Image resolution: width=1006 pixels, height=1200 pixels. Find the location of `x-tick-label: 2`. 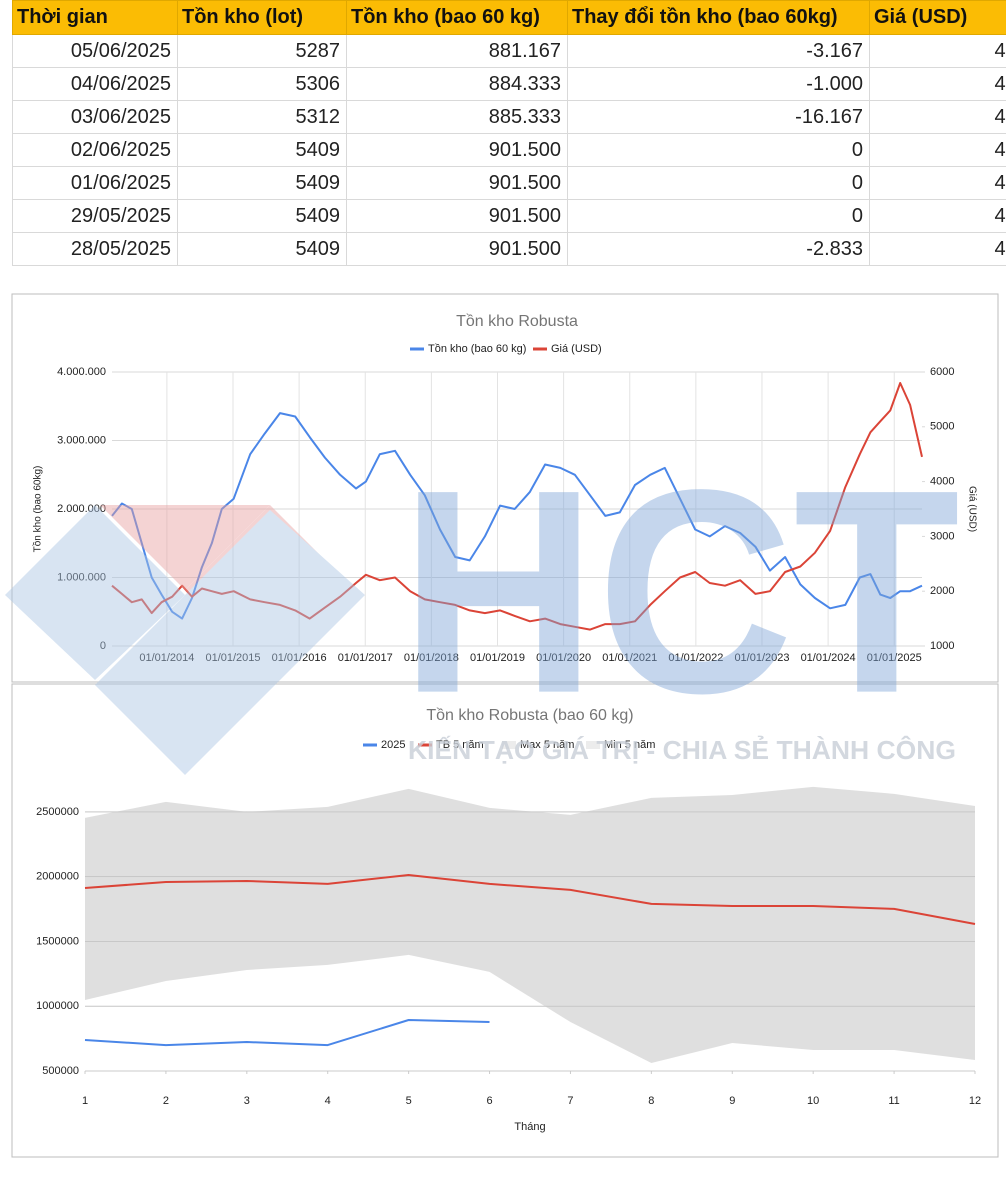

x-tick-label: 2 is located at coordinates (166, 1101).